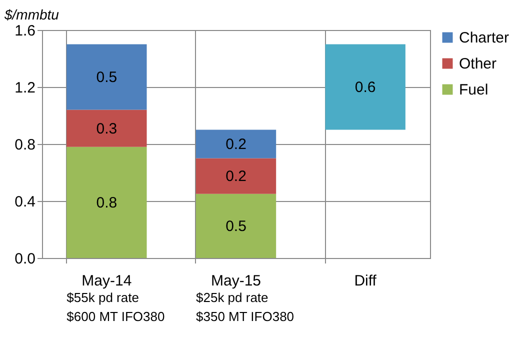 This screenshot has width=519, height=341. Describe the element at coordinates (32, 14) in the screenshot. I see `y-axis-title: $/mmbtu` at that location.